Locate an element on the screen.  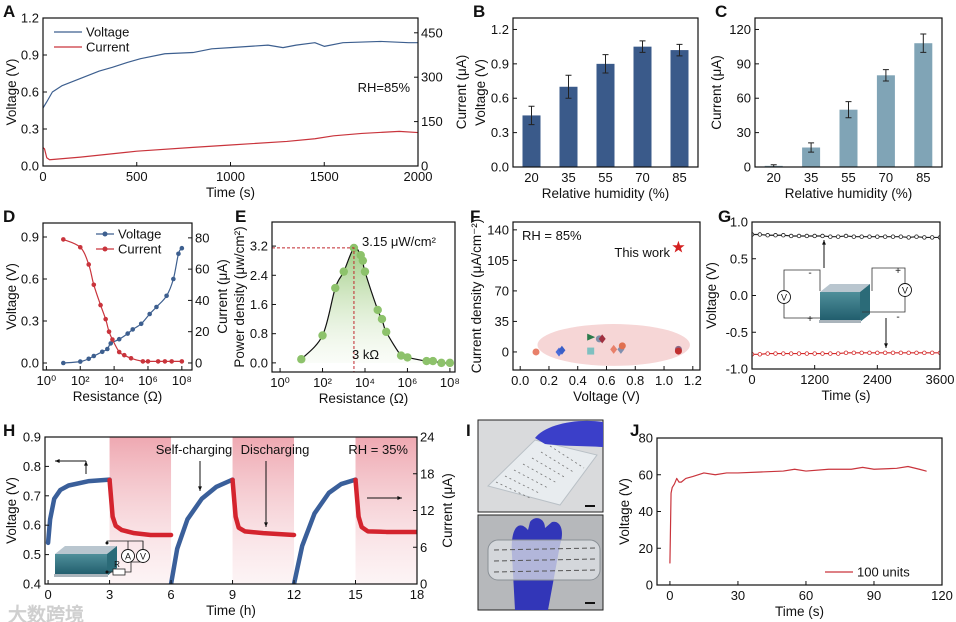
x-tick-label: 15 is located at coordinates (355, 594).